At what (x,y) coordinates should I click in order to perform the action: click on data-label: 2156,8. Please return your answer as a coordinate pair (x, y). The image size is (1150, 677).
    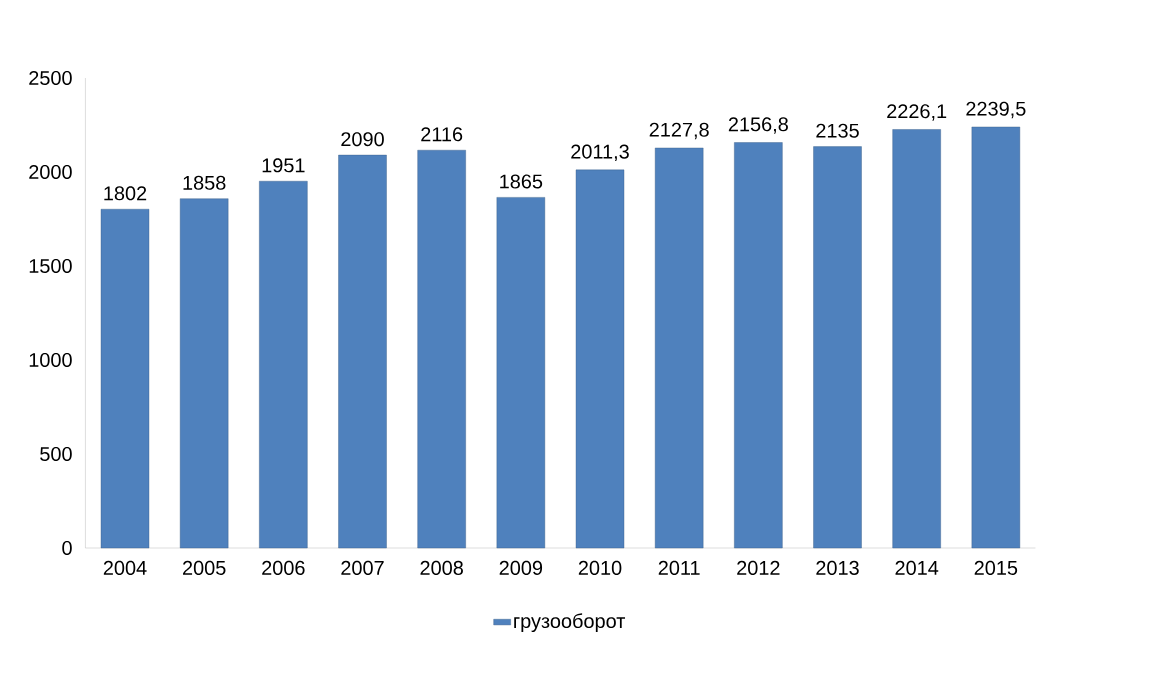
    Looking at the image, I should click on (758, 125).